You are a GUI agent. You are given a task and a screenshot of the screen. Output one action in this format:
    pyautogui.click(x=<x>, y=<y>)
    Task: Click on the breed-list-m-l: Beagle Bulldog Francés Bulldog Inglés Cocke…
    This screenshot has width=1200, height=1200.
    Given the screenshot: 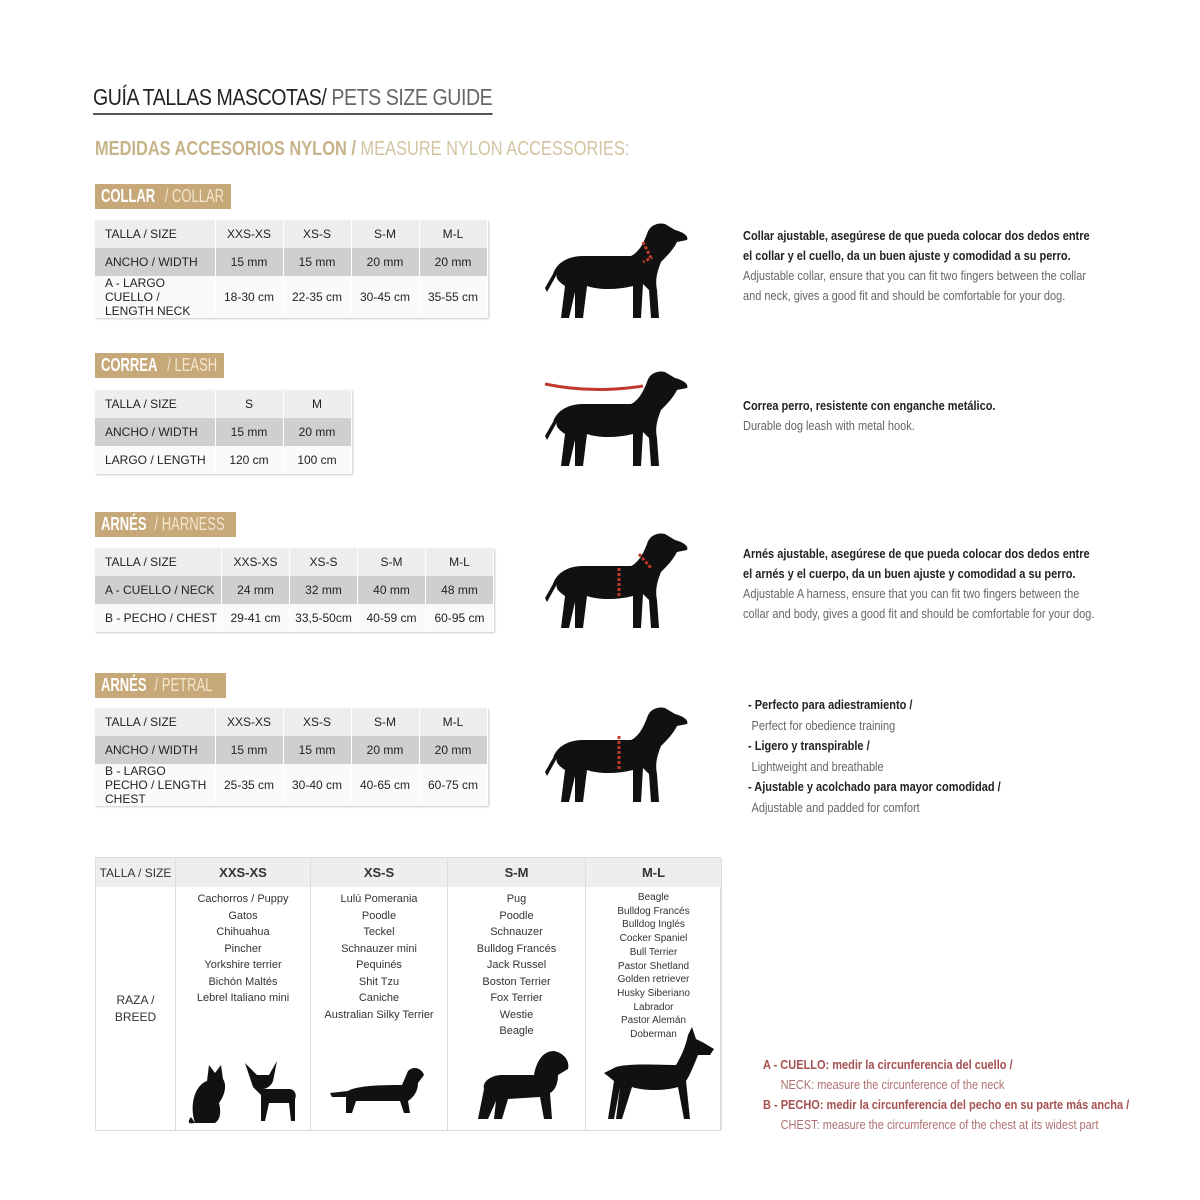 What is the action you would take?
    pyautogui.click(x=654, y=1008)
    